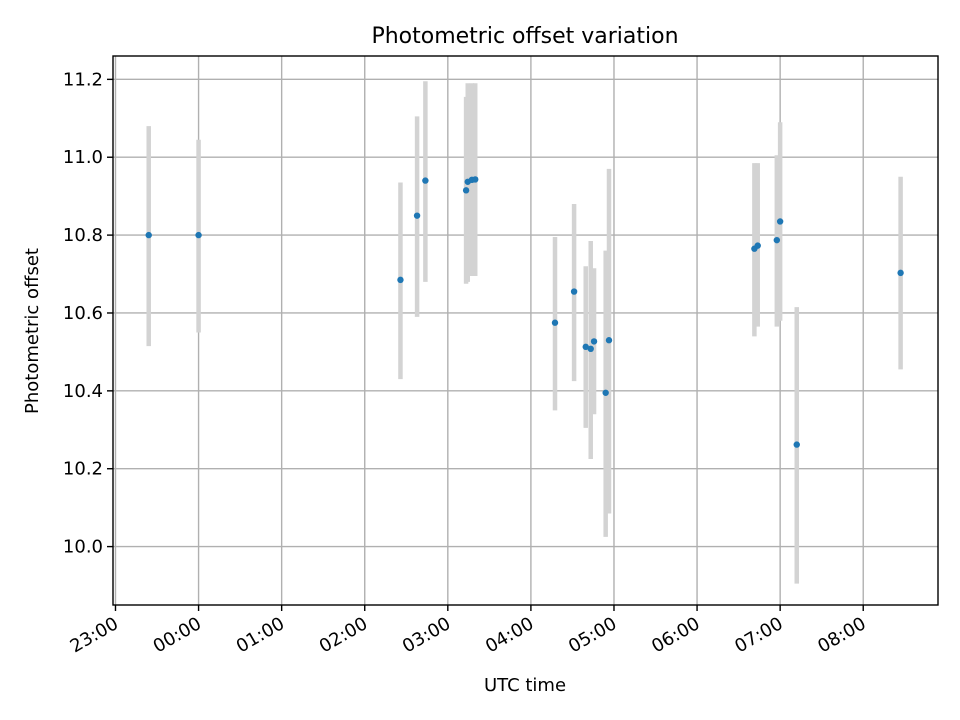 The height and width of the screenshot is (720, 960). What do you see at coordinates (83, 235) in the screenshot?
I see `y-tick-label: 10.8` at bounding box center [83, 235].